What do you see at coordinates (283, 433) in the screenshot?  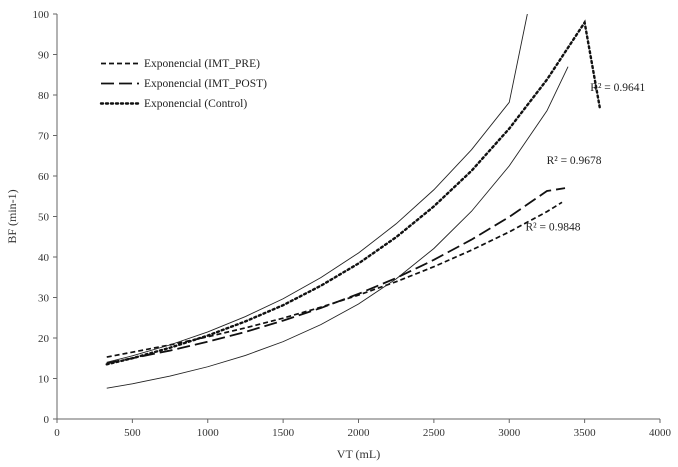 I see `x-tick-label: 1500` at bounding box center [283, 433].